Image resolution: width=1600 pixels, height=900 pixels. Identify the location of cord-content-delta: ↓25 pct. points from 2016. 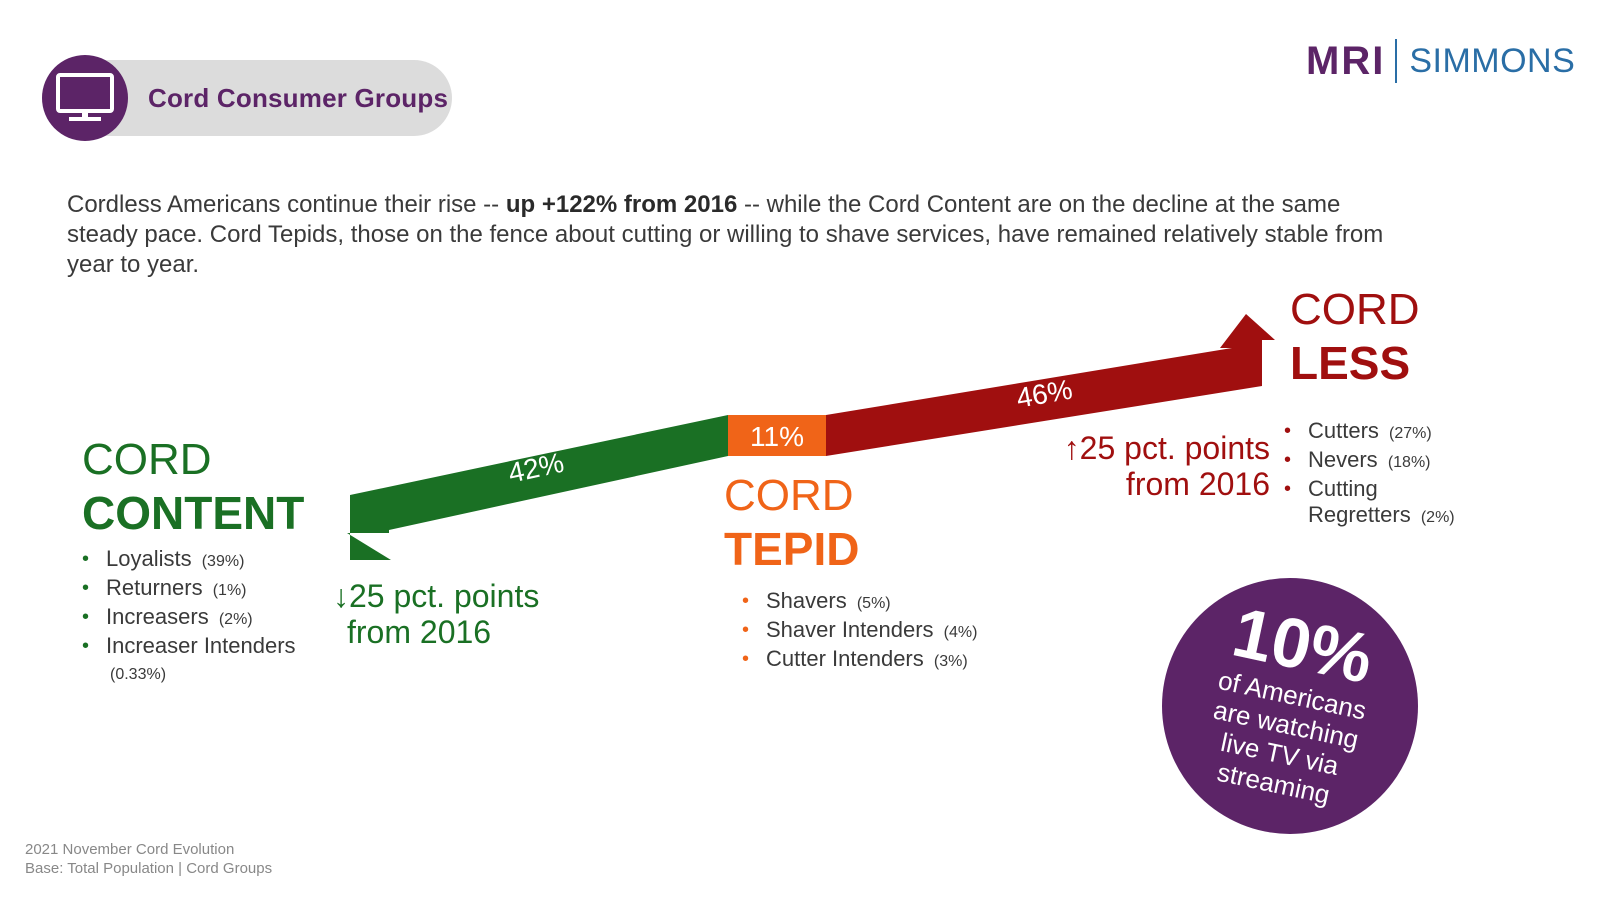
(436, 614).